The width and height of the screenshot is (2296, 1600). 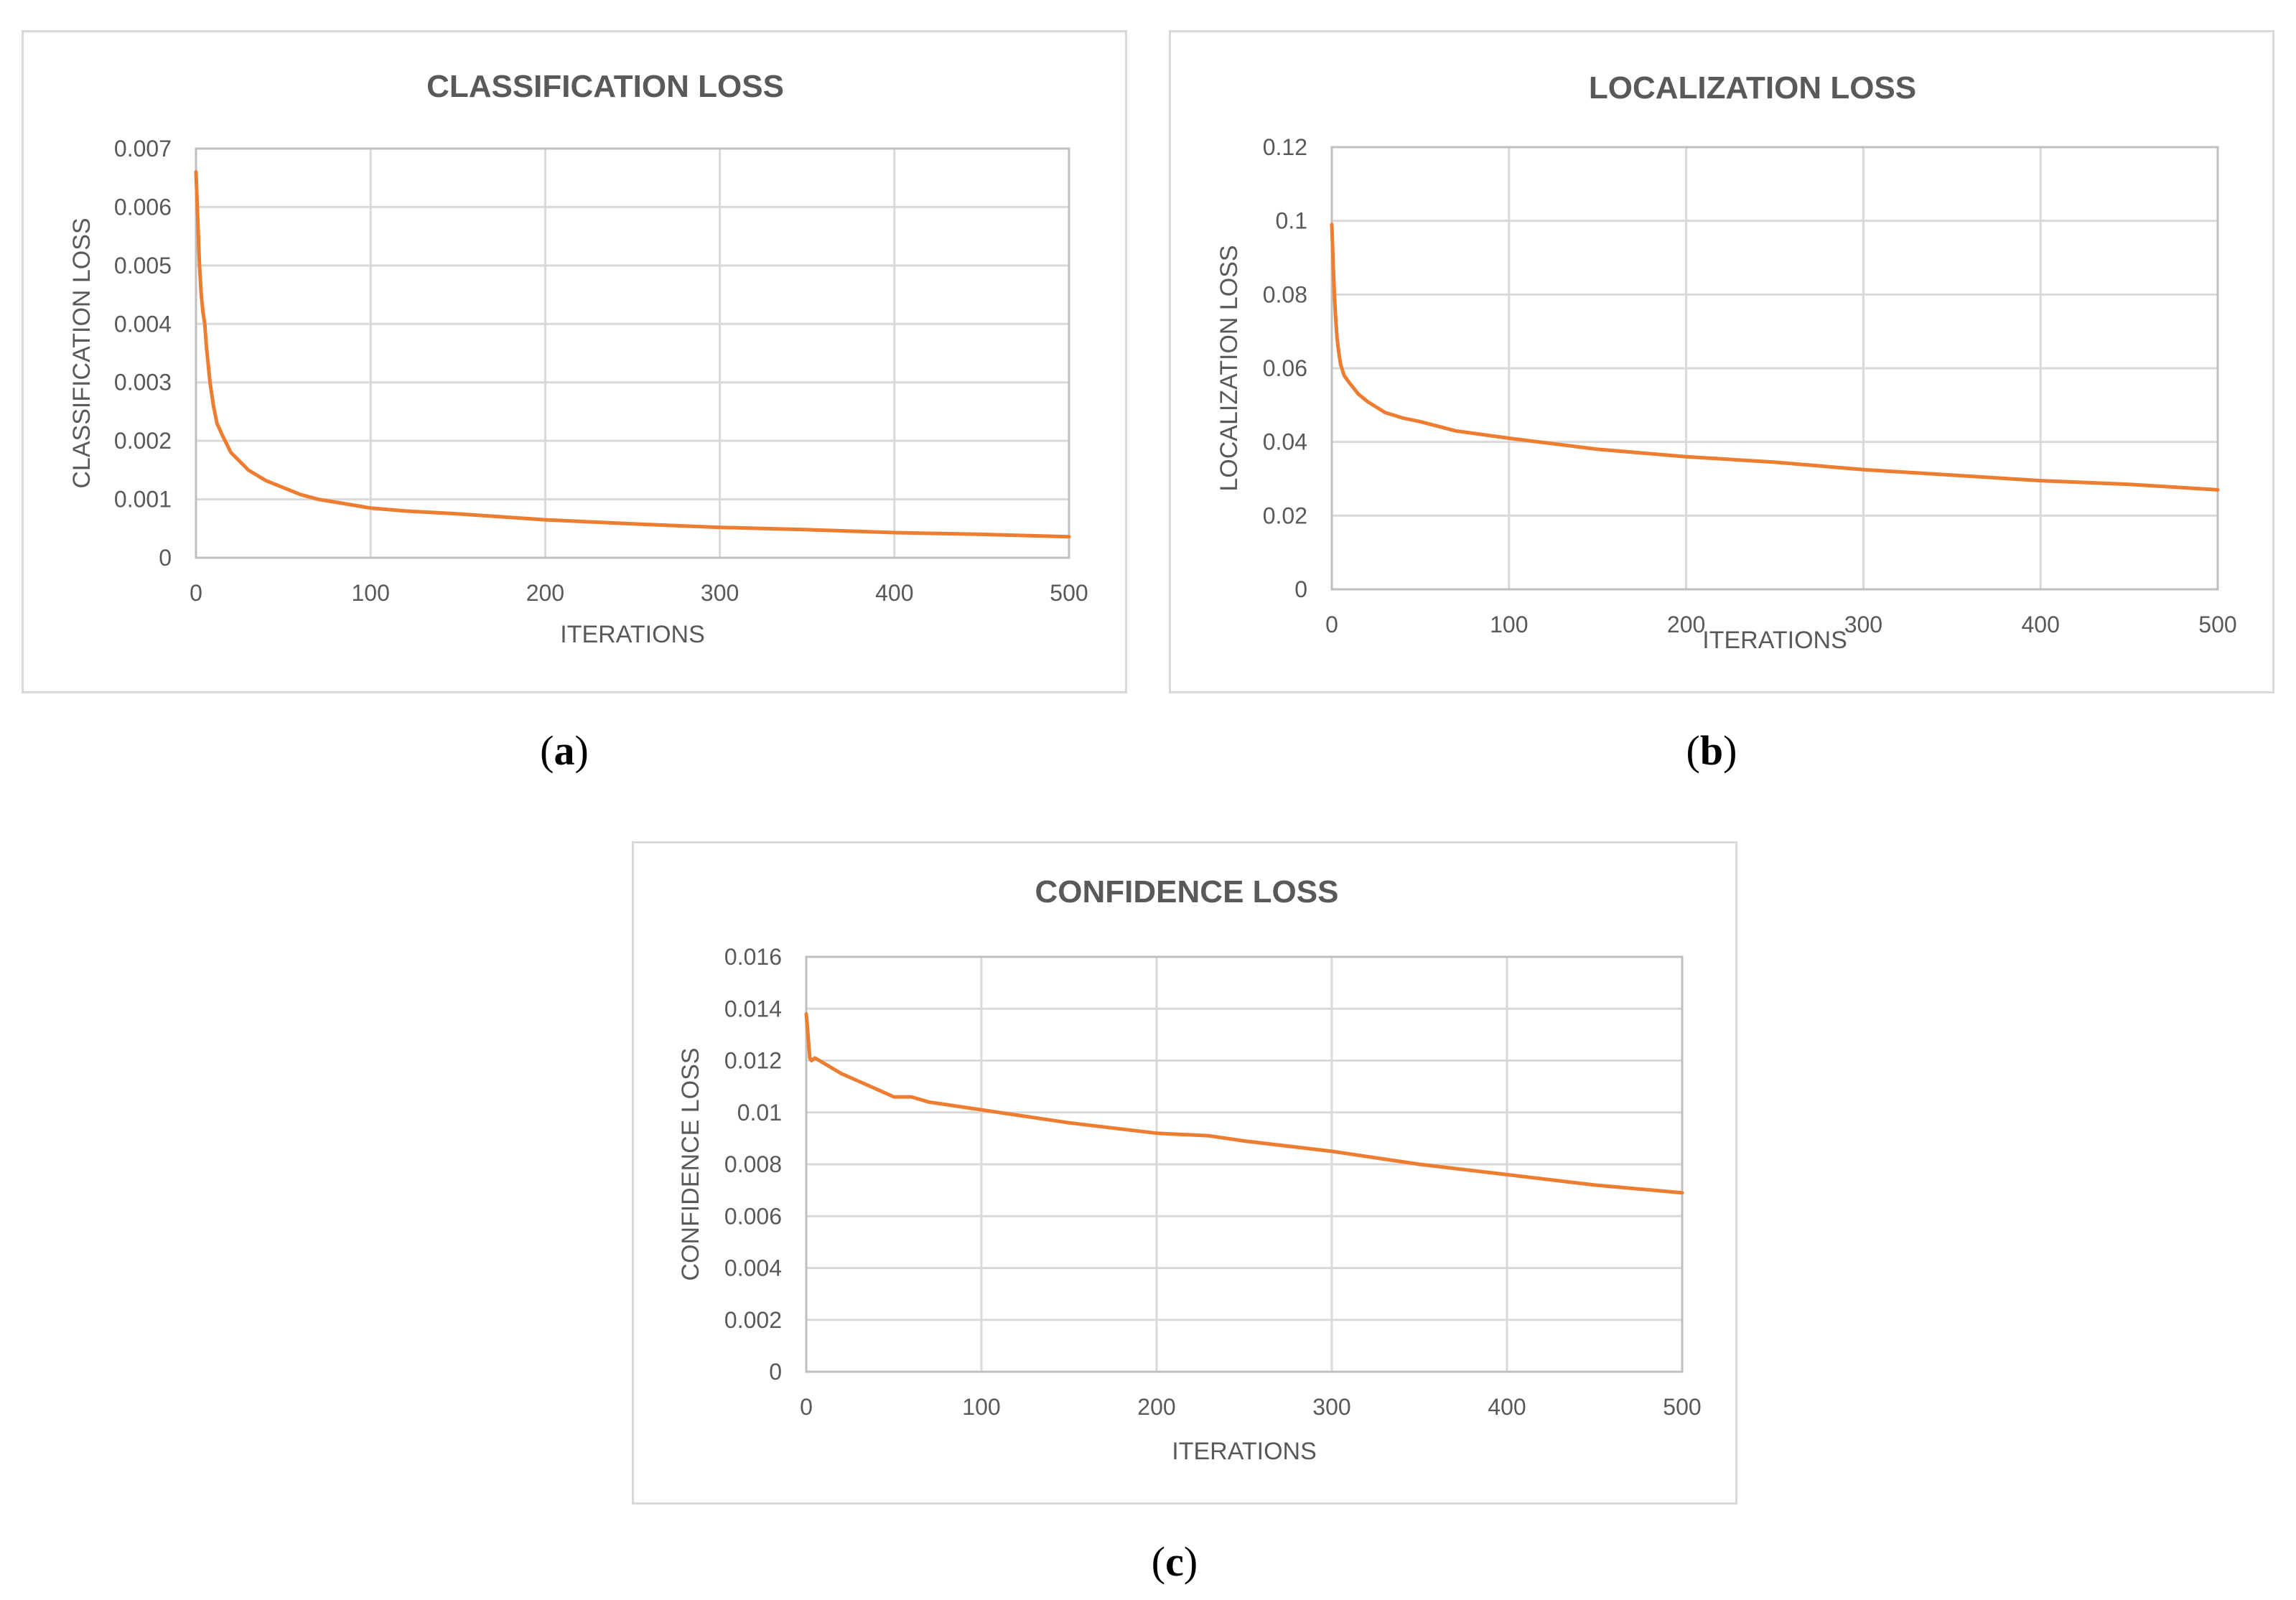 What do you see at coordinates (143, 266) in the screenshot?
I see `y-tick-label: 0.005` at bounding box center [143, 266].